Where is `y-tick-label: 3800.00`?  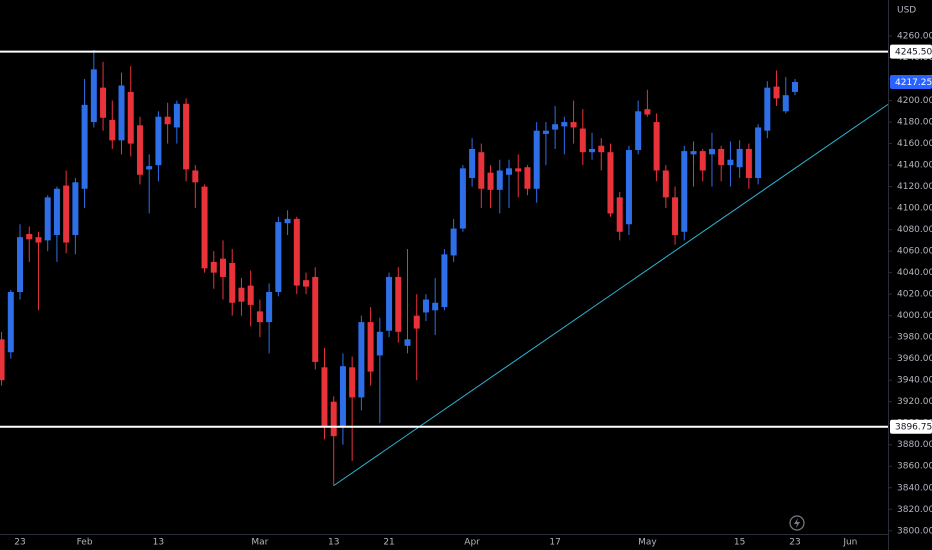
y-tick-label: 3800.00 is located at coordinates (914, 531).